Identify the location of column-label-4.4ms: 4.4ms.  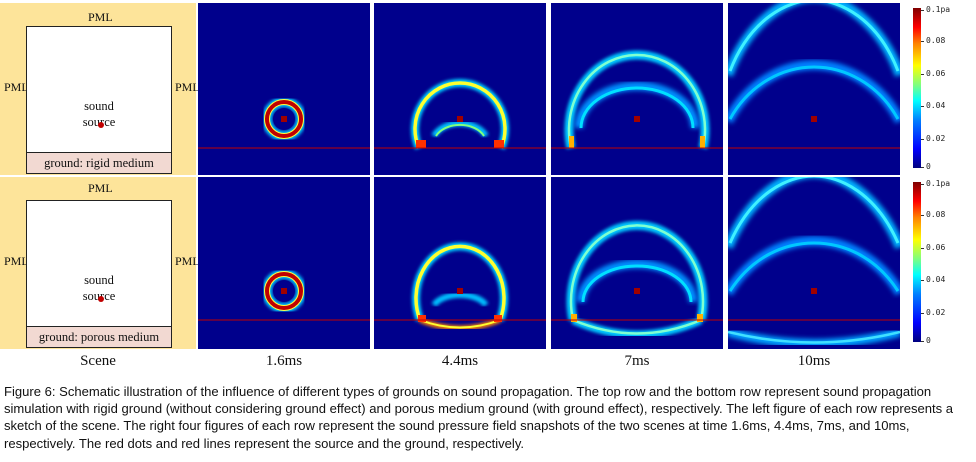
(460, 361).